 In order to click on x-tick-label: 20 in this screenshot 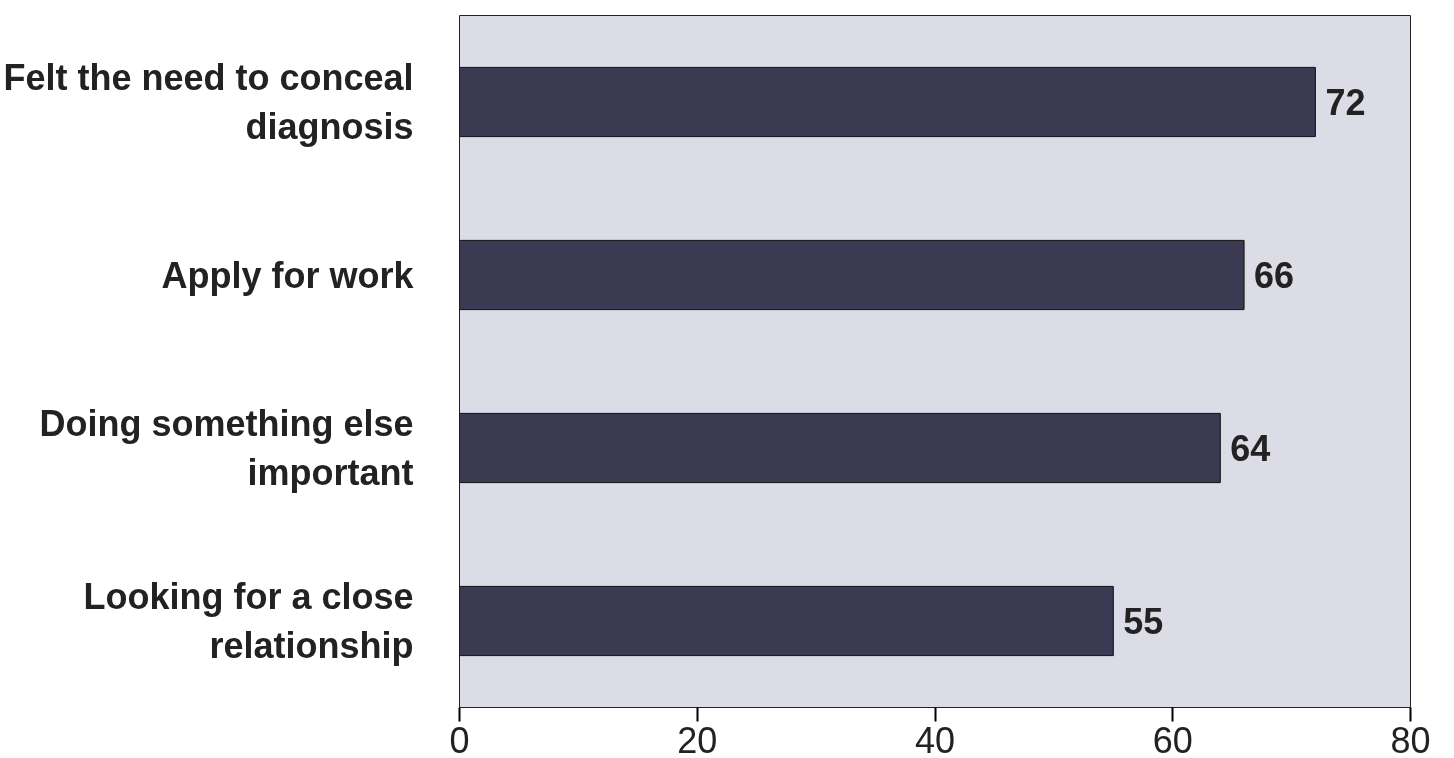, I will do `click(697, 738)`.